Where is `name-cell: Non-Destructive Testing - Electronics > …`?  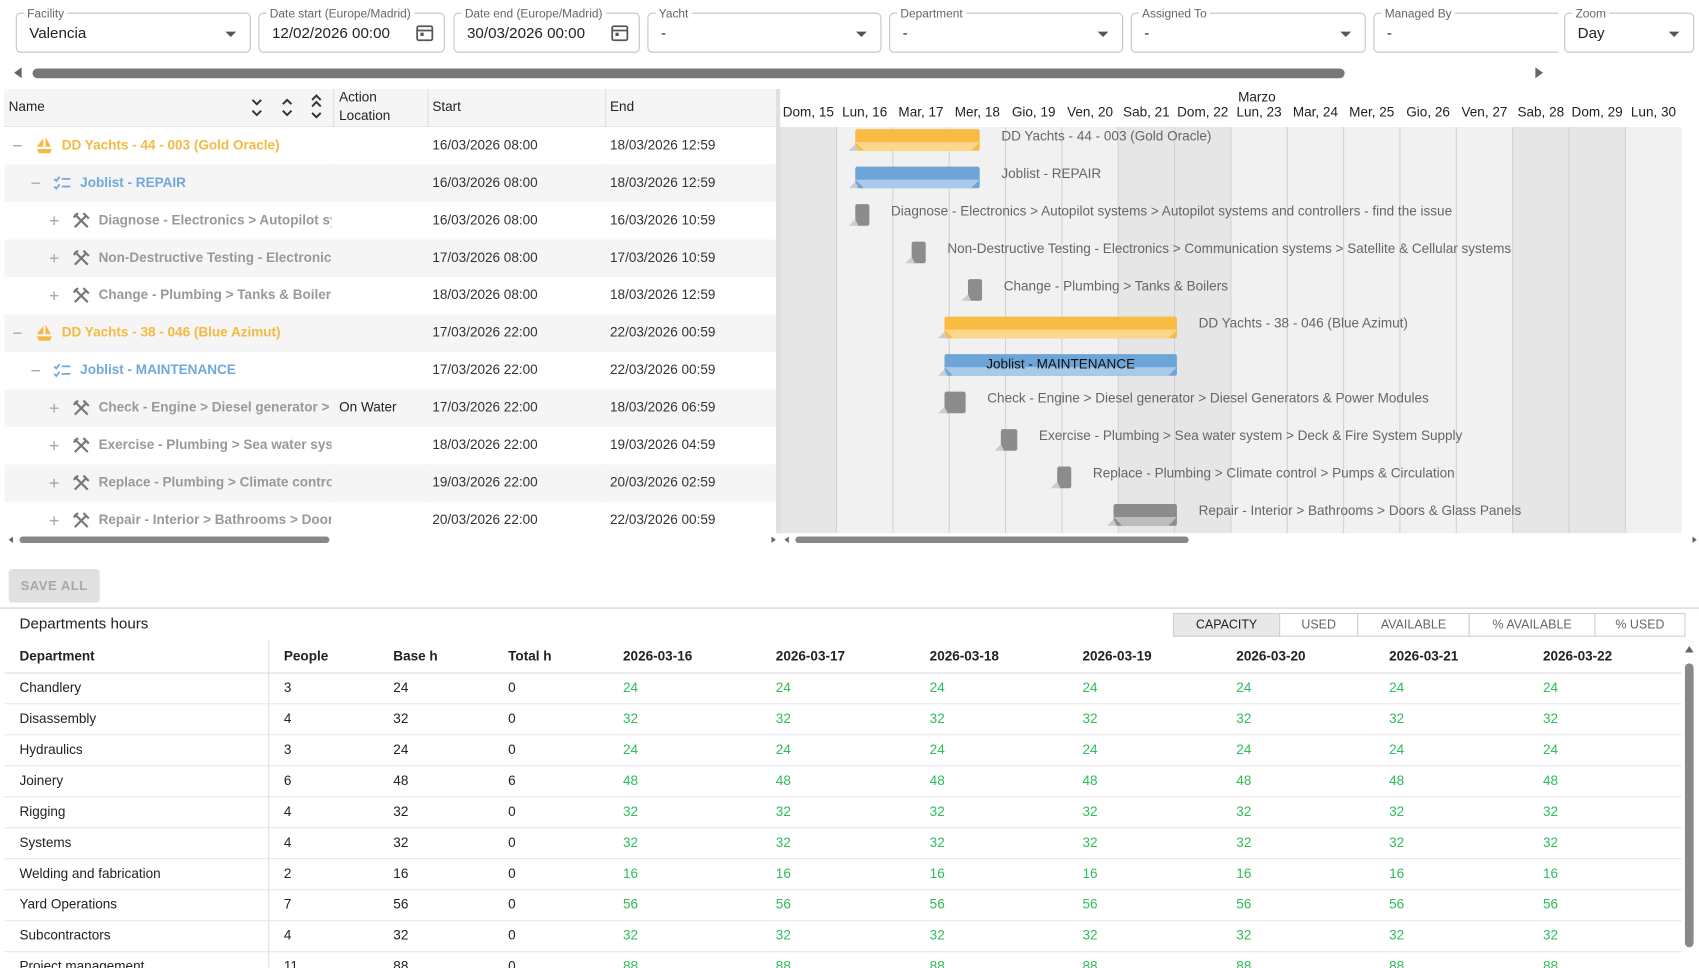
name-cell: Non-Destructive Testing - Electronics > … is located at coordinates (215, 257).